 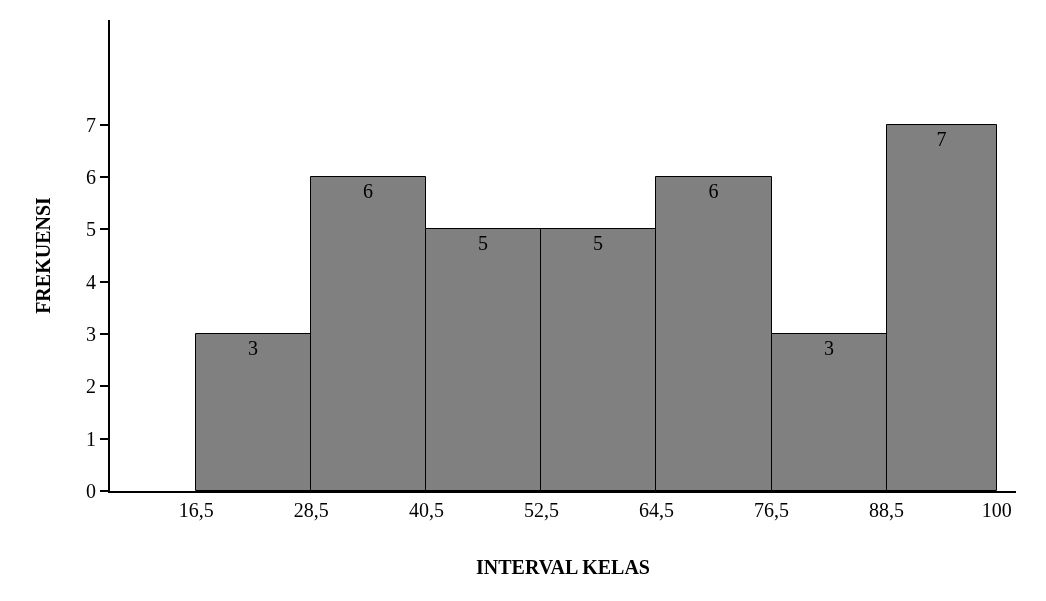 What do you see at coordinates (91, 281) in the screenshot?
I see `y-tick-label: 4` at bounding box center [91, 281].